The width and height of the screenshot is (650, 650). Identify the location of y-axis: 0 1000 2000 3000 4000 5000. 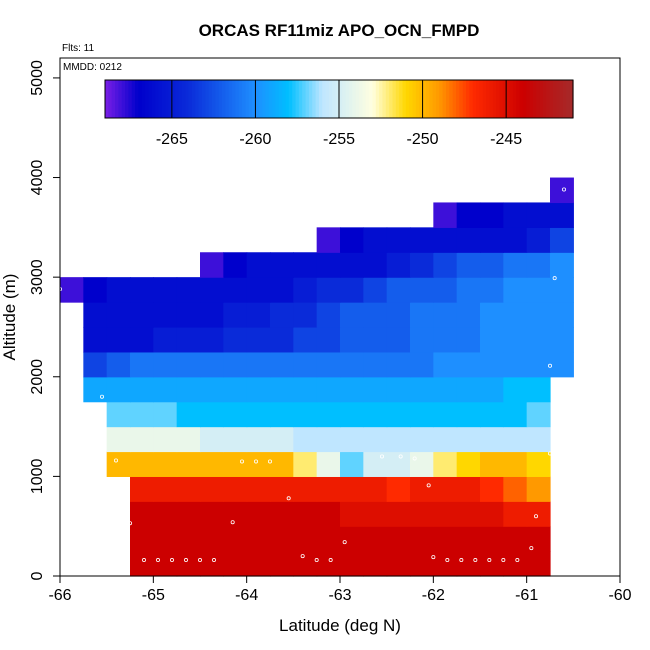
(44, 320).